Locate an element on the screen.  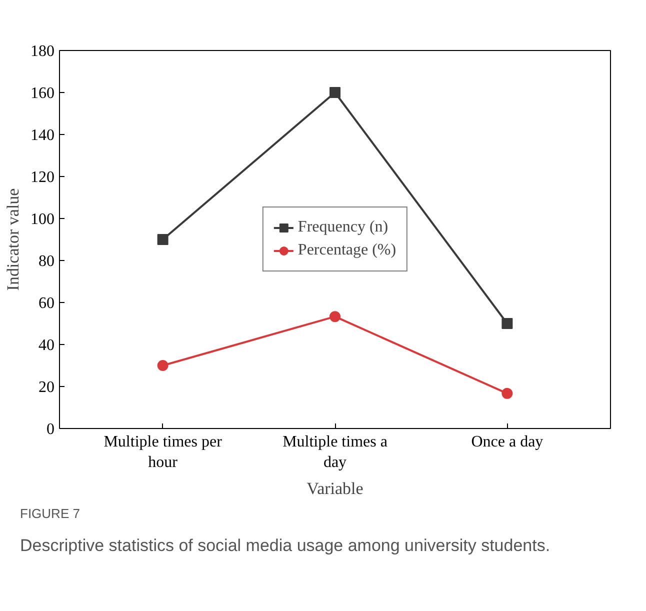
x-tick-label: Once a day is located at coordinates (507, 442).